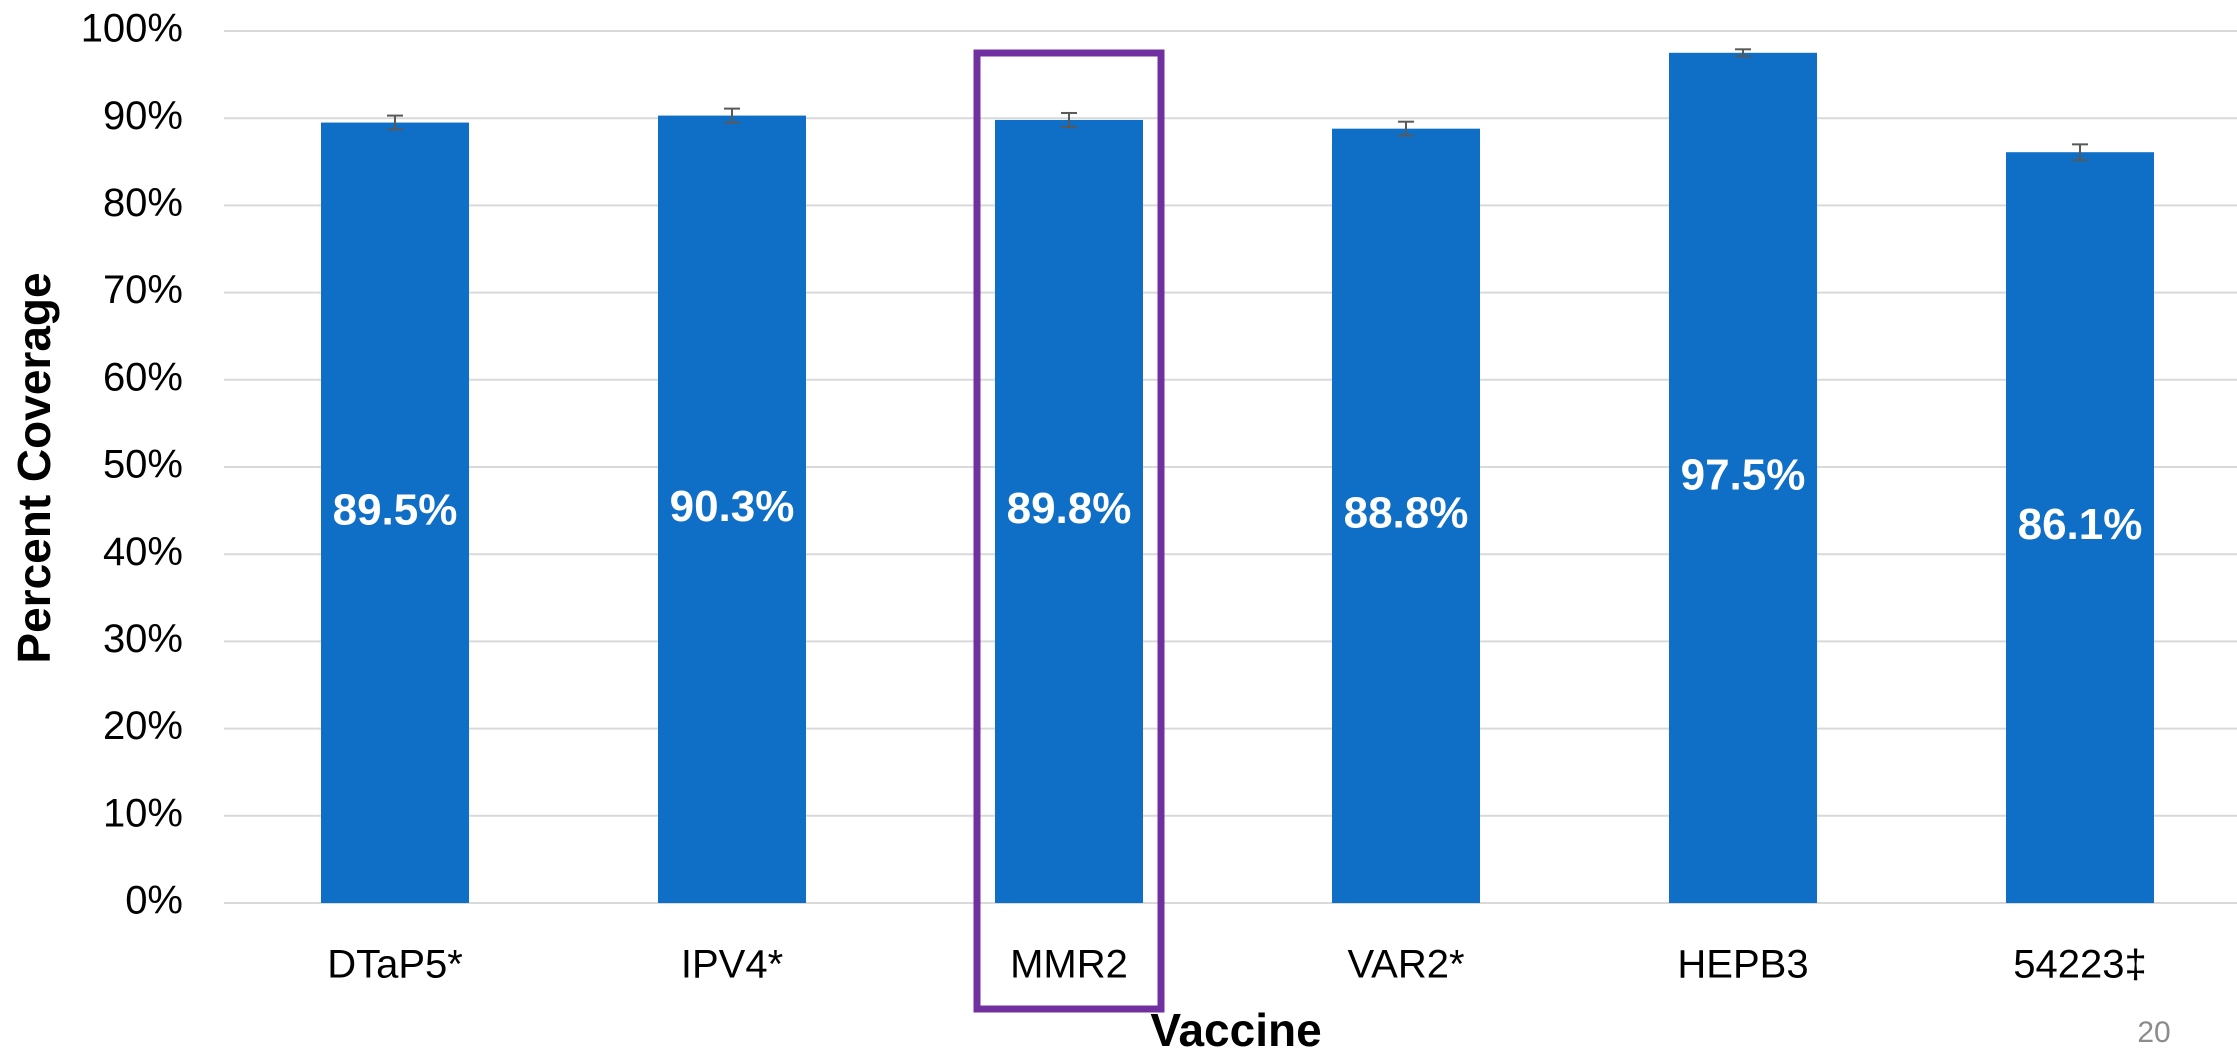 The width and height of the screenshot is (2237, 1055). I want to click on x-tick-label: VAR2*, so click(1405, 965).